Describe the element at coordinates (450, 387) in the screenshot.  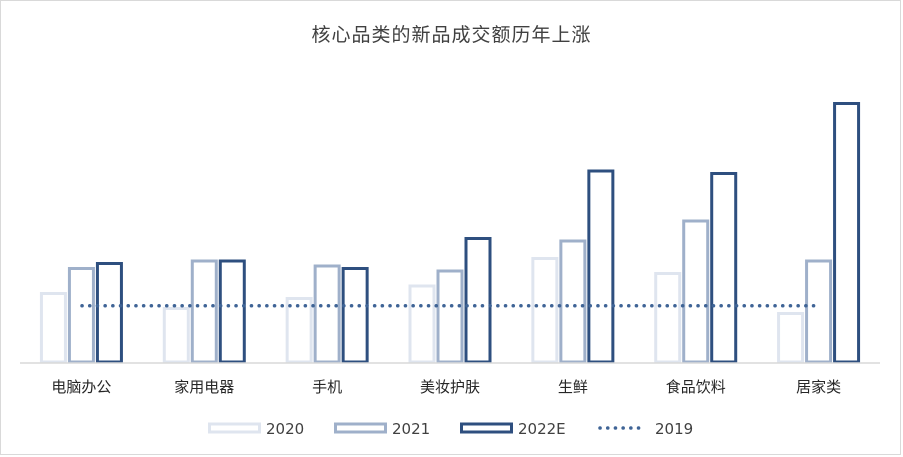
I see `x-tick-label-3: 美妆护肤` at that location.